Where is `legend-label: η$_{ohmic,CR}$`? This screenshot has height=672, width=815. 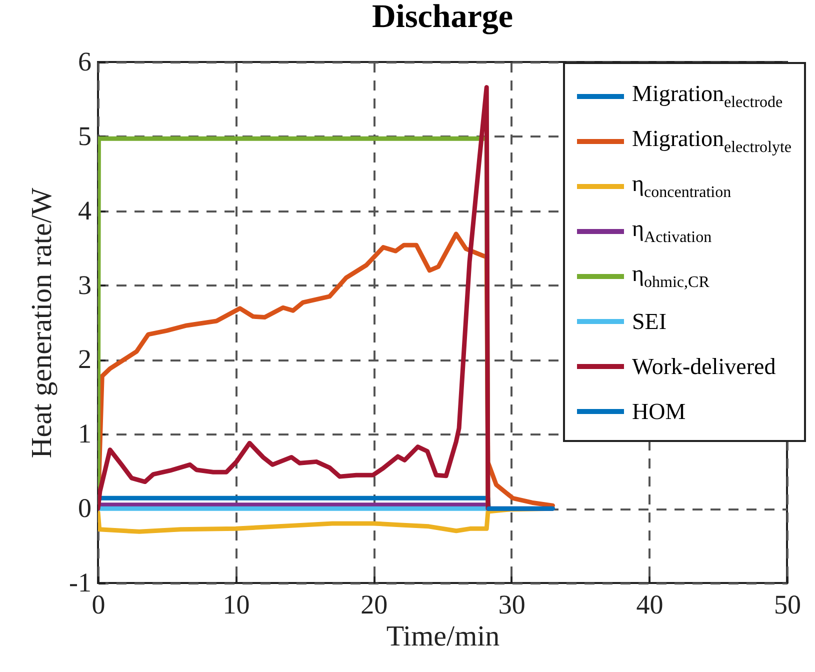
legend-label: η$_{ohmic,CR}$ is located at coordinates (671, 276).